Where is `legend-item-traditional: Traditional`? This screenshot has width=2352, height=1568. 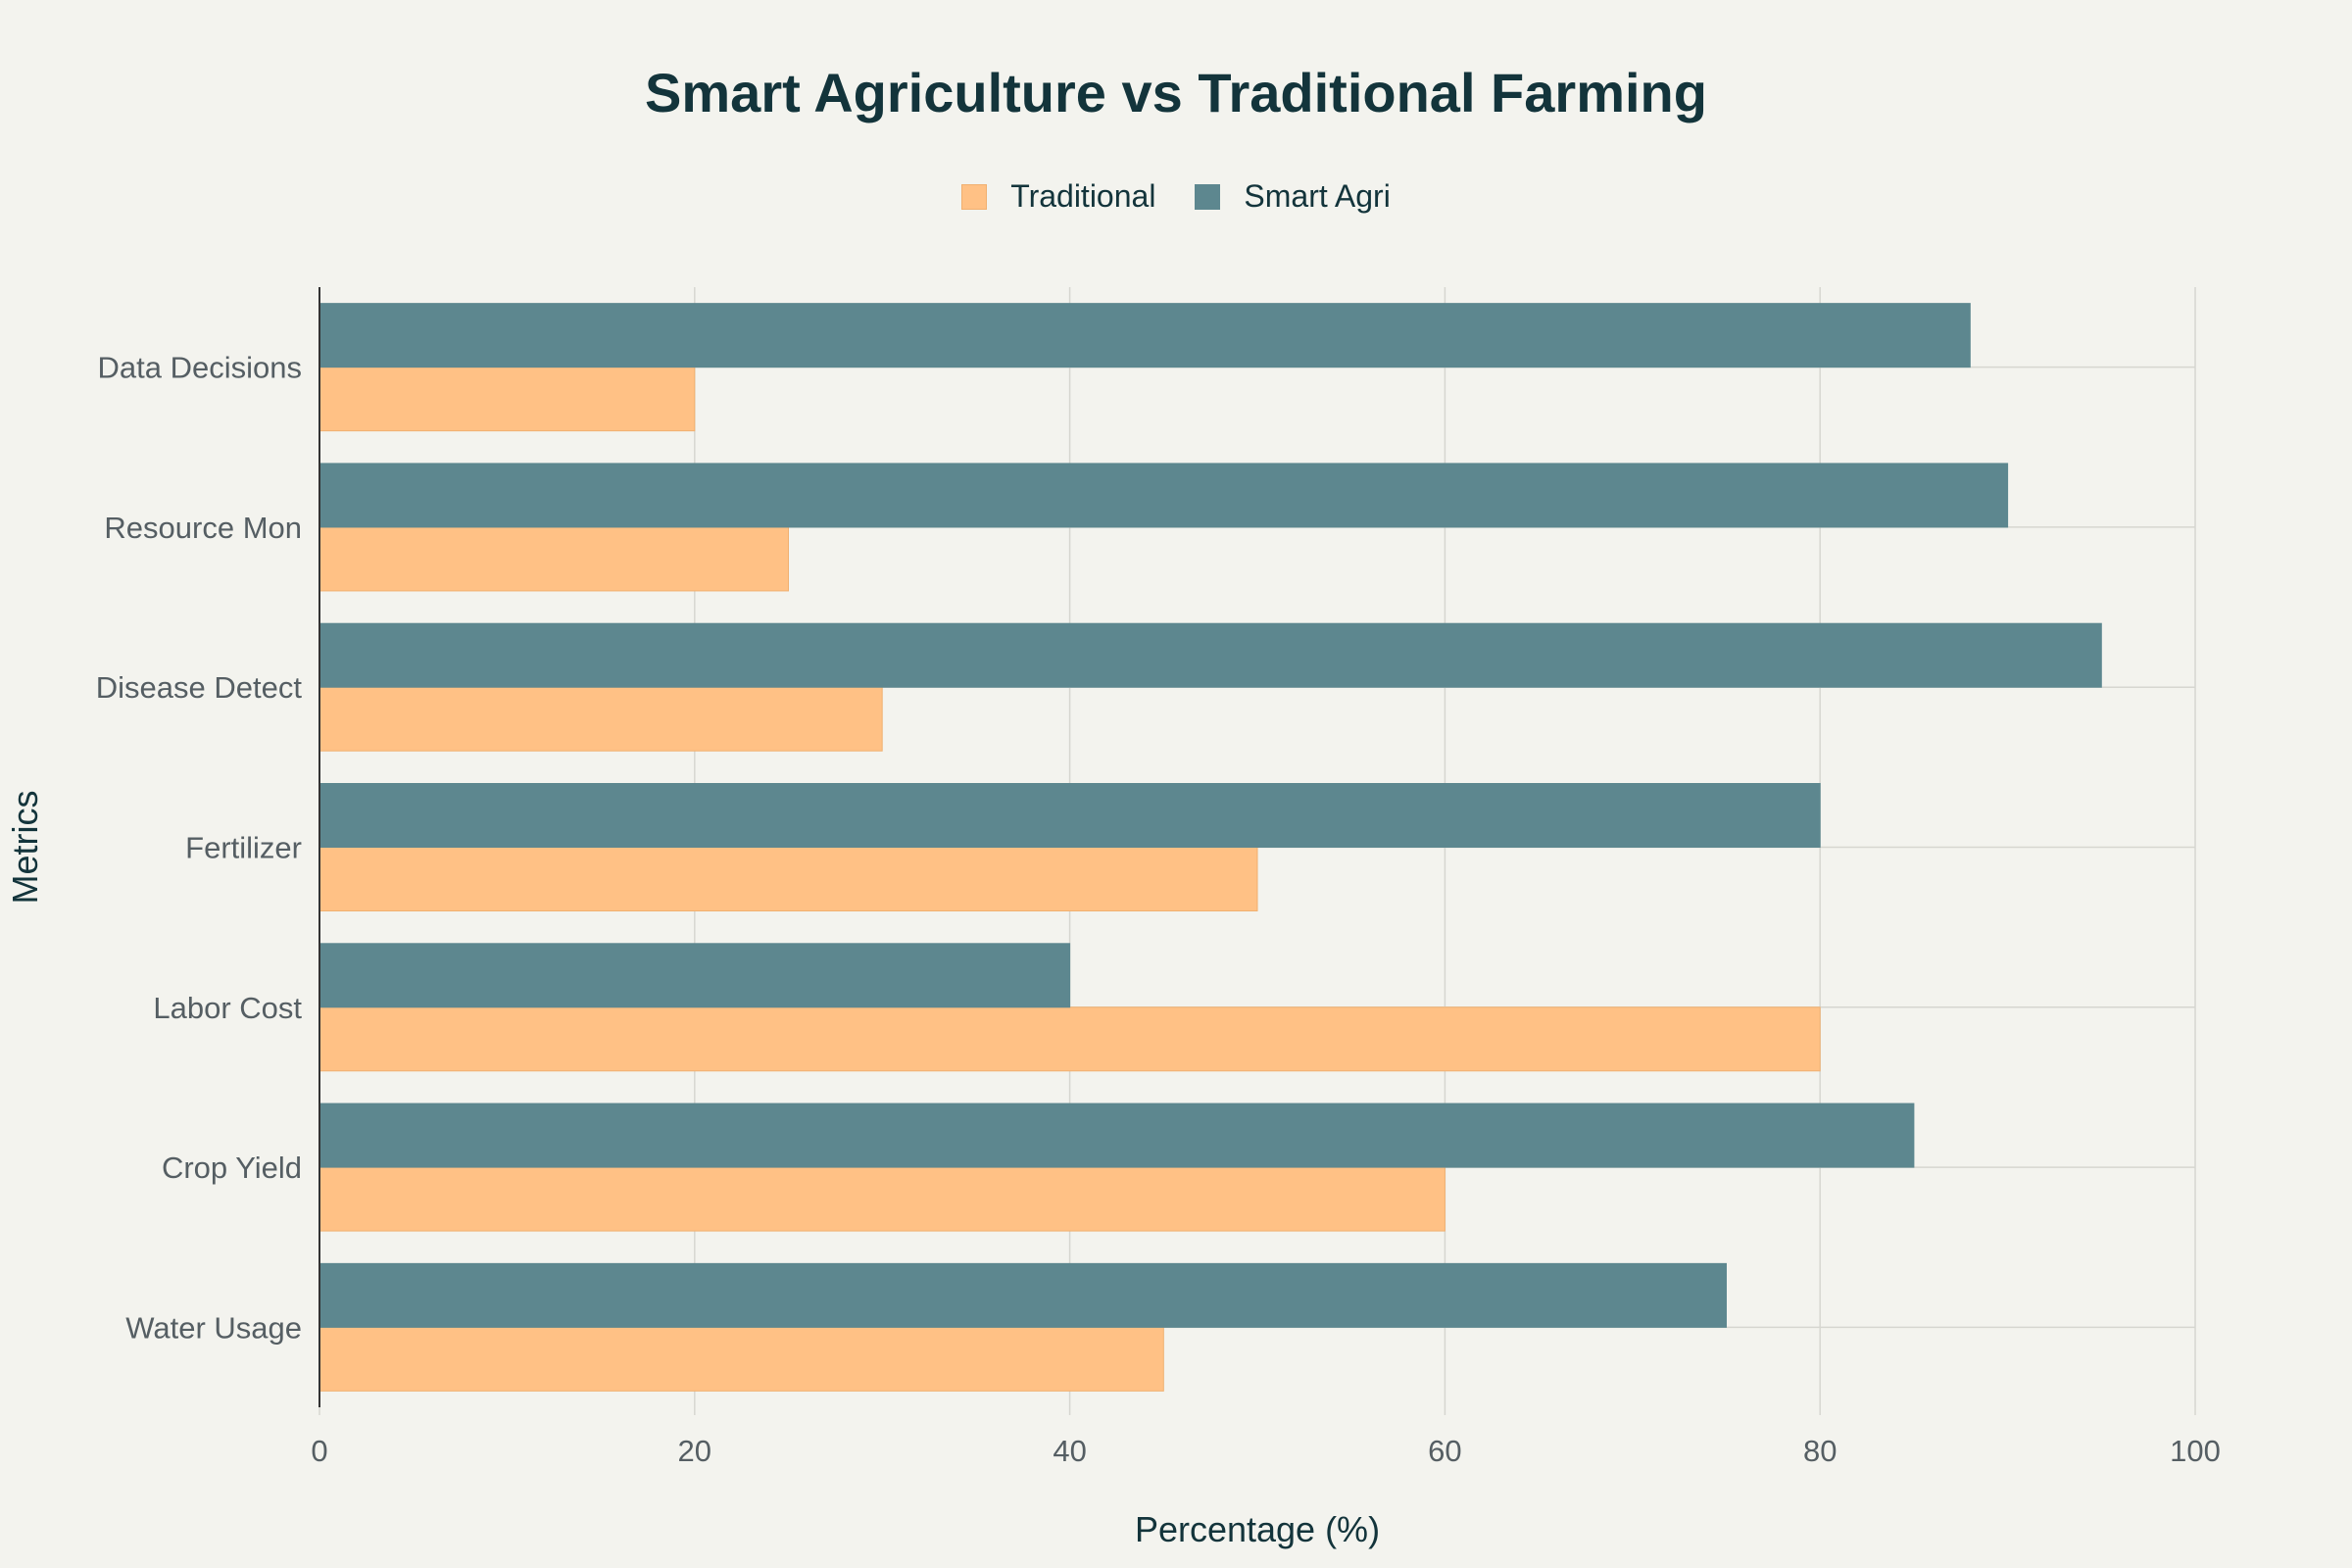
legend-item-traditional: Traditional is located at coordinates (1058, 196).